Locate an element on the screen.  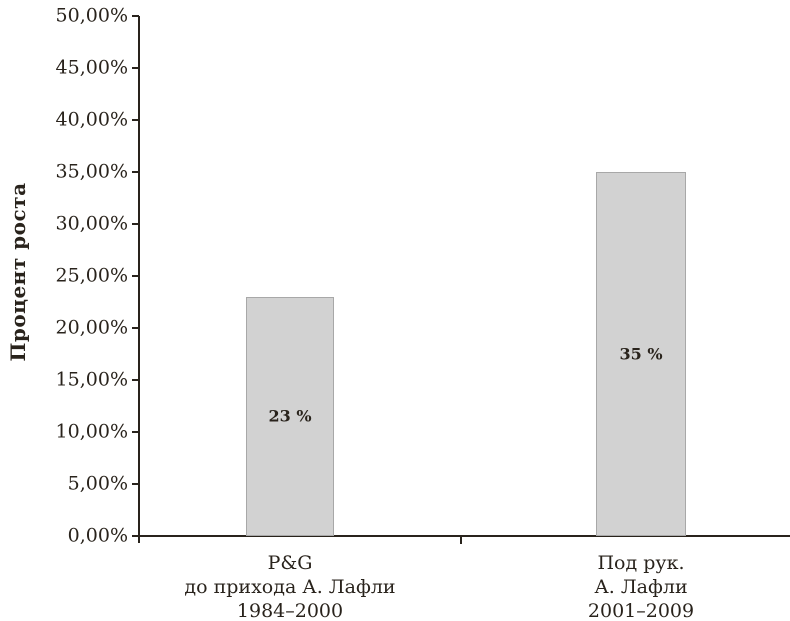
y-axis-tick-label: 35,00% is located at coordinates (91, 171).